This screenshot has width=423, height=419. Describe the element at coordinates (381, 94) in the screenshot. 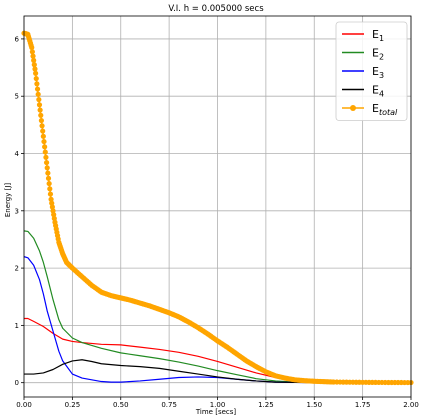

I see `legend-label-subscript: 4` at that location.